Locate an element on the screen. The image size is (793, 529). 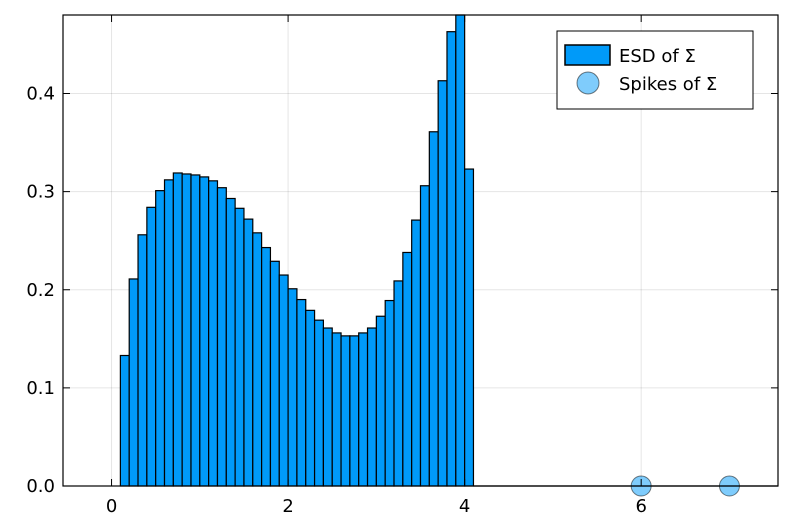
legend: ESD of Σ Spikes of Σ is located at coordinates (655, 70).